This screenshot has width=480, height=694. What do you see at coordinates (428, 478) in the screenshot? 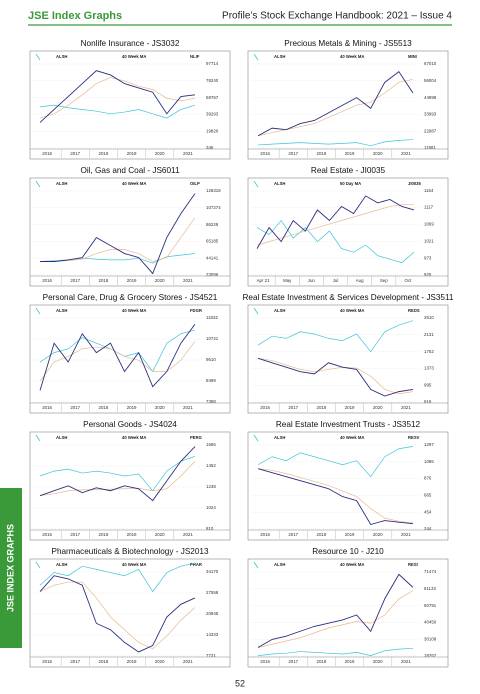
I see `y-tick-label: 876` at bounding box center [428, 478].